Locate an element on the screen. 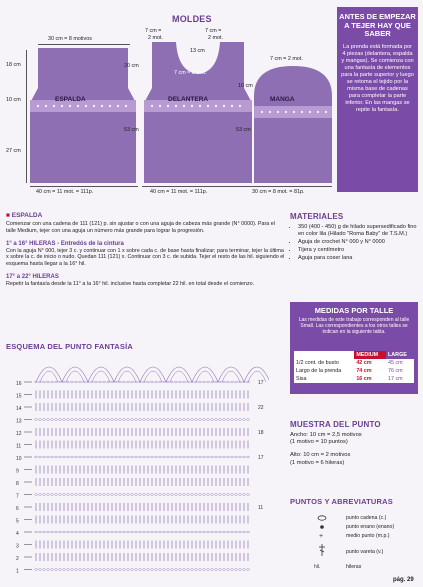 The width and height of the screenshot is (423, 587). espalda-top-dim: 30 cm = 8 motivos is located at coordinates (70, 39).